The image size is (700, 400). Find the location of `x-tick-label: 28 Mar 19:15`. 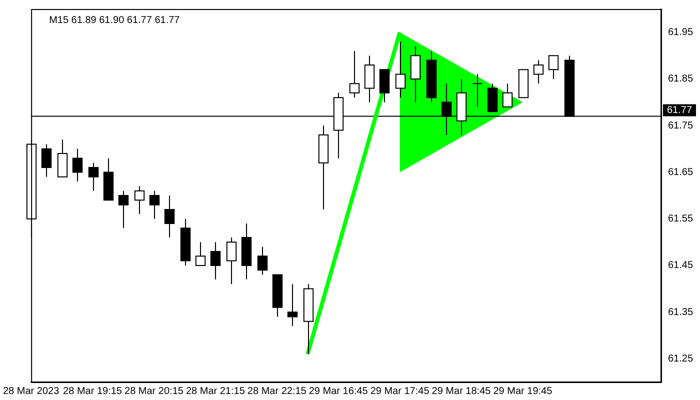

x-tick-label: 28 Mar 19:15 is located at coordinates (92, 391).